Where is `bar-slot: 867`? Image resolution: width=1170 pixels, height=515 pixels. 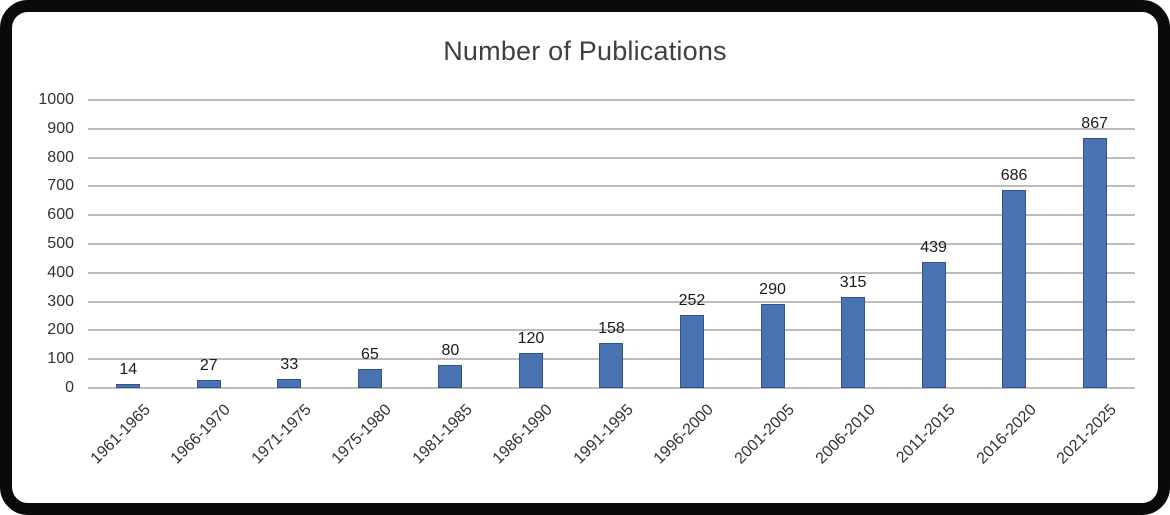 bar-slot: 867 is located at coordinates (1094, 244).